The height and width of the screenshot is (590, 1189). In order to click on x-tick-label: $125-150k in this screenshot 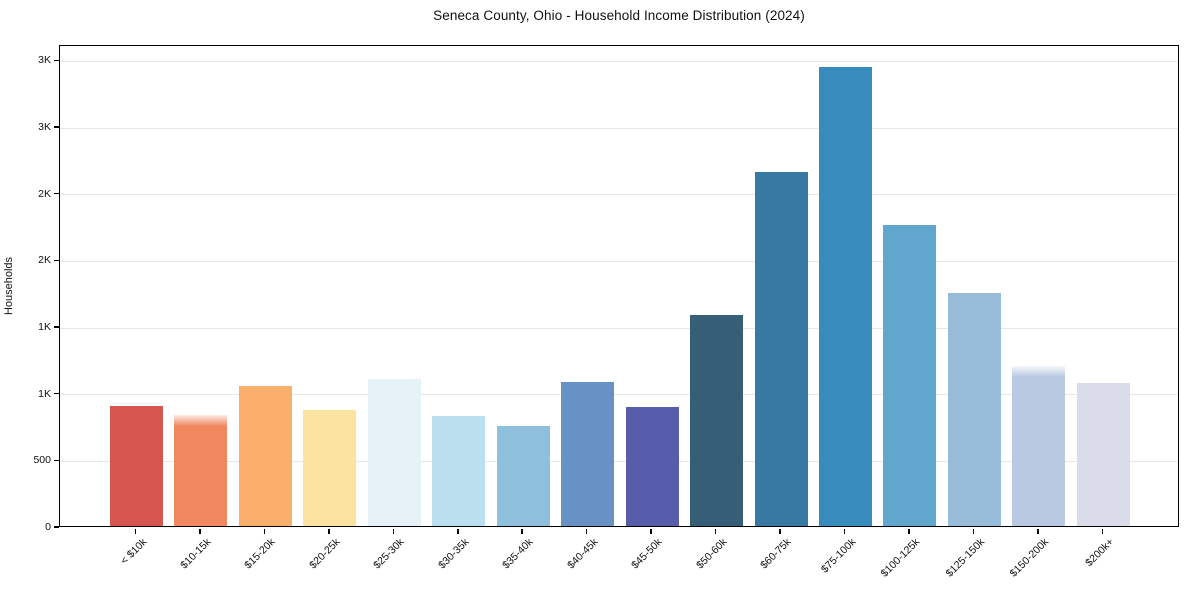, I will do `click(965, 558)`.